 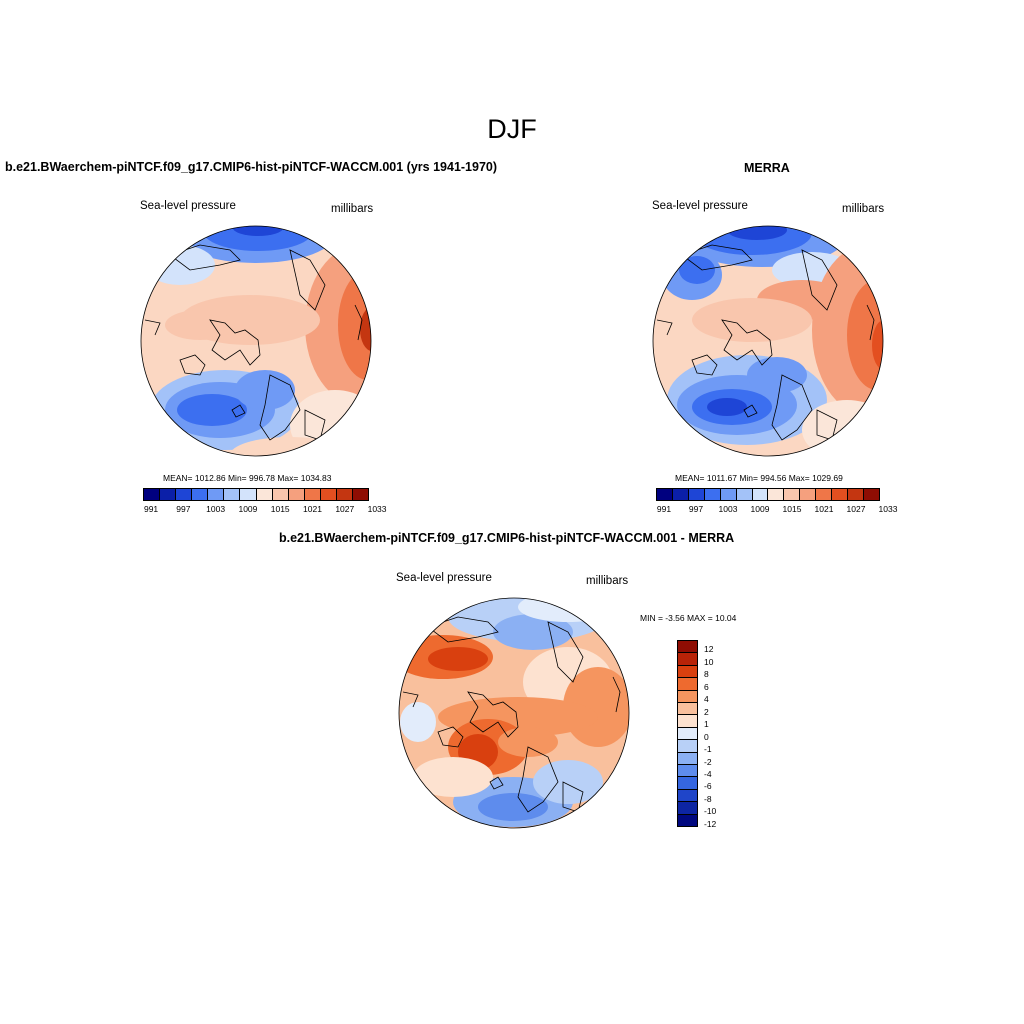 I want to click on model-variable-label: Sea-level pressure, so click(x=188, y=206).